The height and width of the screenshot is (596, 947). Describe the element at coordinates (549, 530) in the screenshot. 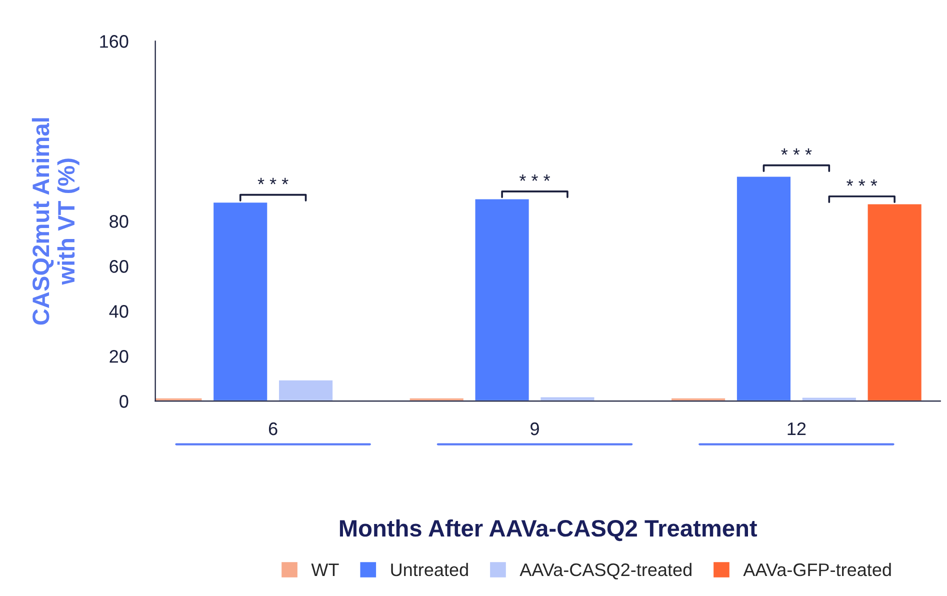

I see `x-axis-title: Months After AAVa-CASQ2 Treatment` at that location.